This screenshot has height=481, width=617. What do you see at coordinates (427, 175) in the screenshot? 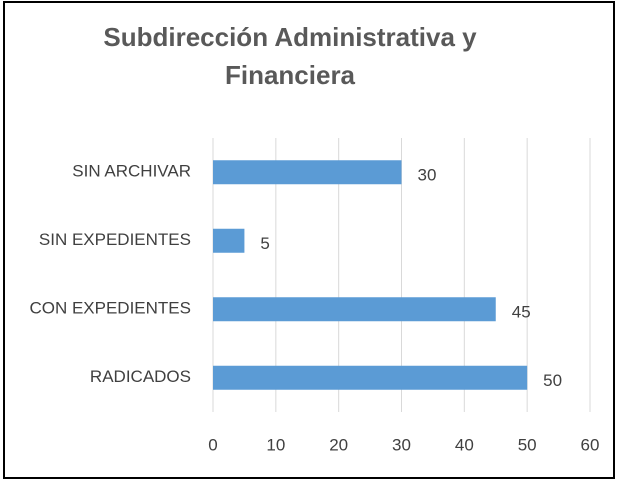
I see `value-label: 30` at bounding box center [427, 175].